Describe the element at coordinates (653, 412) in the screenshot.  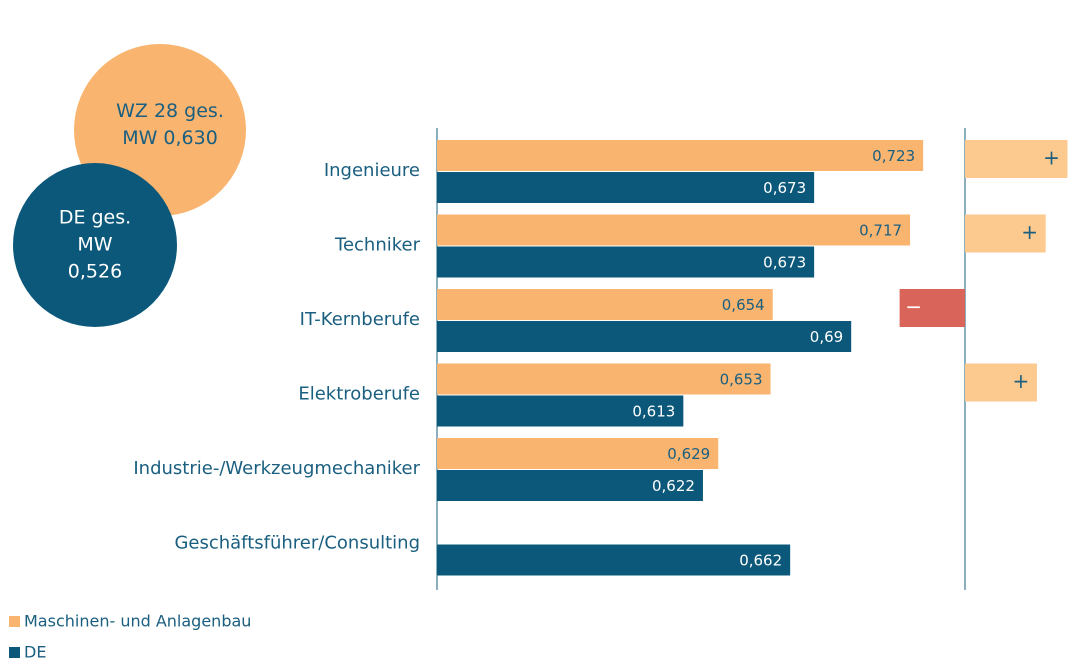
I see `value-label: 0,613` at that location.